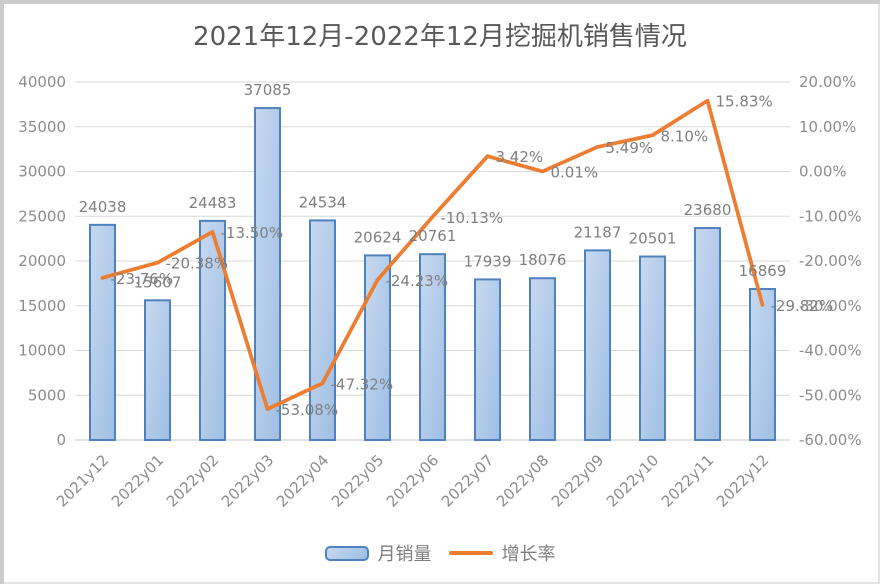 The image size is (880, 584). Describe the element at coordinates (520, 157) in the screenshot. I see `growth-value-label: 3.42%` at that location.